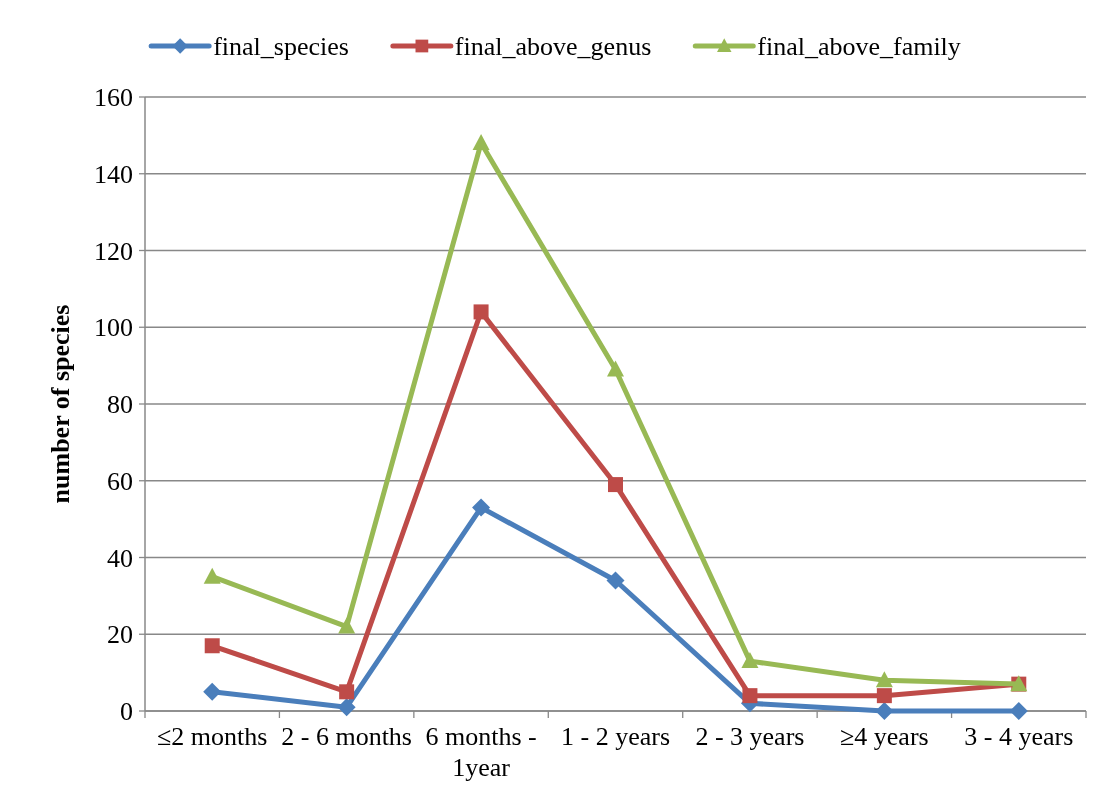 This screenshot has height=798, width=1112. What do you see at coordinates (750, 736) in the screenshot?
I see `x-tick-label: 2 - 3 years` at bounding box center [750, 736].